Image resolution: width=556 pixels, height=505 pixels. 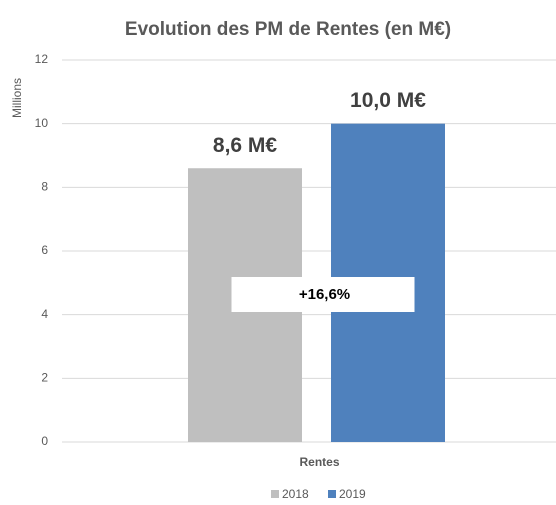 What do you see at coordinates (44, 187) in the screenshot?
I see `y-tick-label: 8` at bounding box center [44, 187].